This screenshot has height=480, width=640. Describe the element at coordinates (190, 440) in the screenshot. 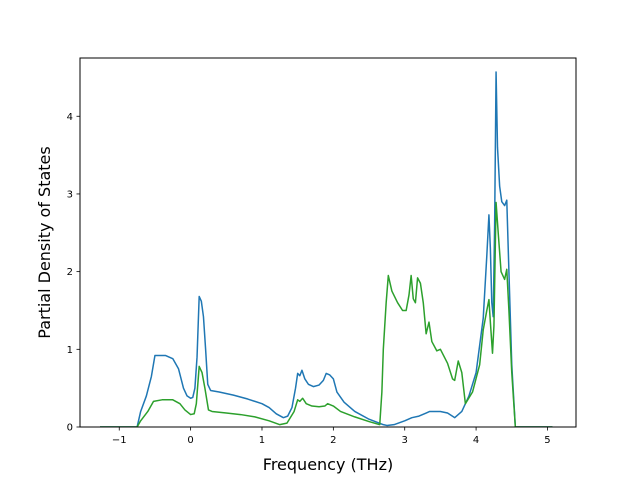

I see `x-tick-label: 0` at that location.